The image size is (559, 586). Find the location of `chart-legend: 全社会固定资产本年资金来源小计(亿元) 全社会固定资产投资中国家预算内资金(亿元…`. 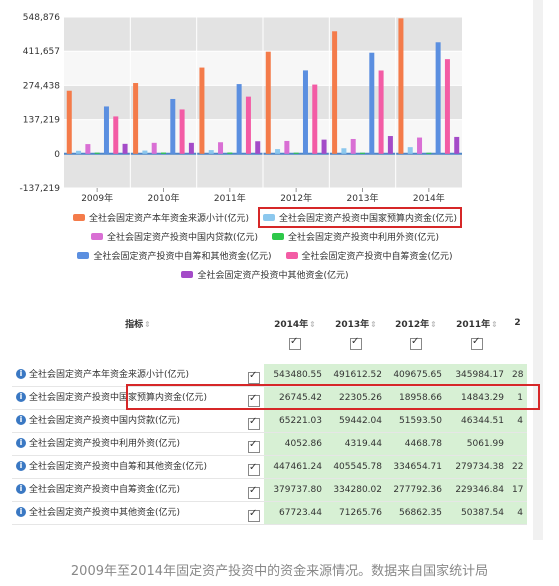

chart-legend: 全社会固定资产本年资金来源小计(亿元) 全社会固定资产投资中国家预算内资金(亿元… is located at coordinates (265, 245).